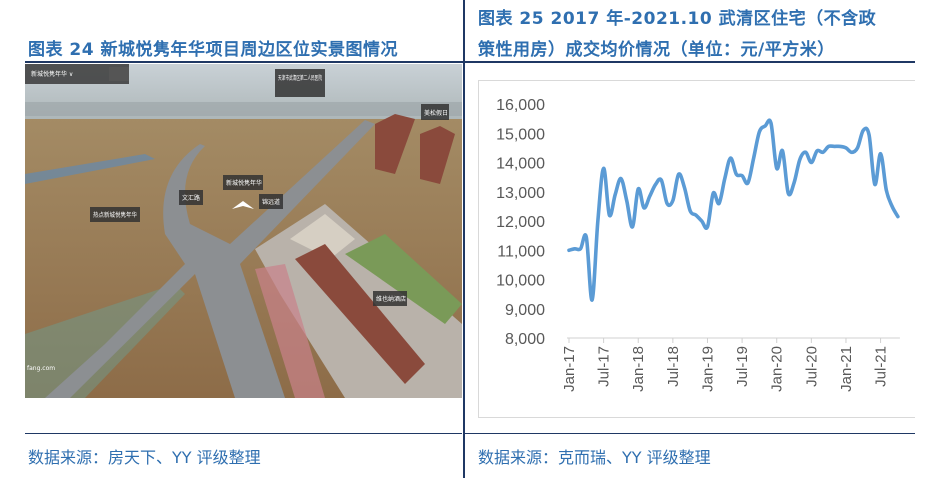  What do you see at coordinates (77, 74) in the screenshot?
I see `photo-label-project-menu: 新城悦隽年华 ∨` at bounding box center [77, 74].